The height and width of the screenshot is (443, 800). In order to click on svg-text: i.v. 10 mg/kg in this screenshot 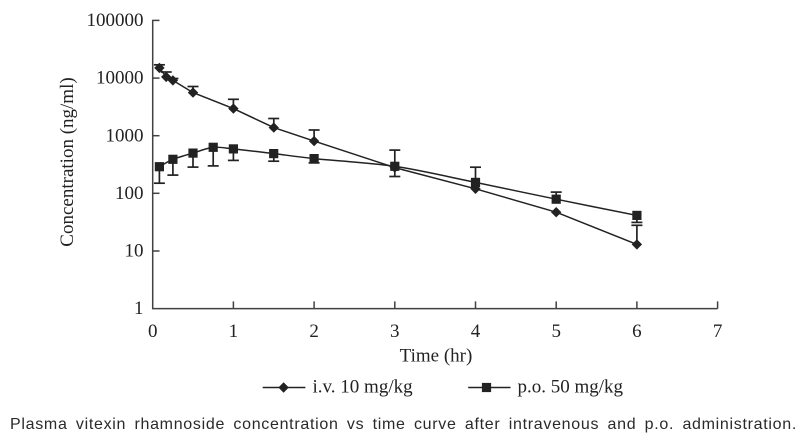, I will do `click(363, 387)`.